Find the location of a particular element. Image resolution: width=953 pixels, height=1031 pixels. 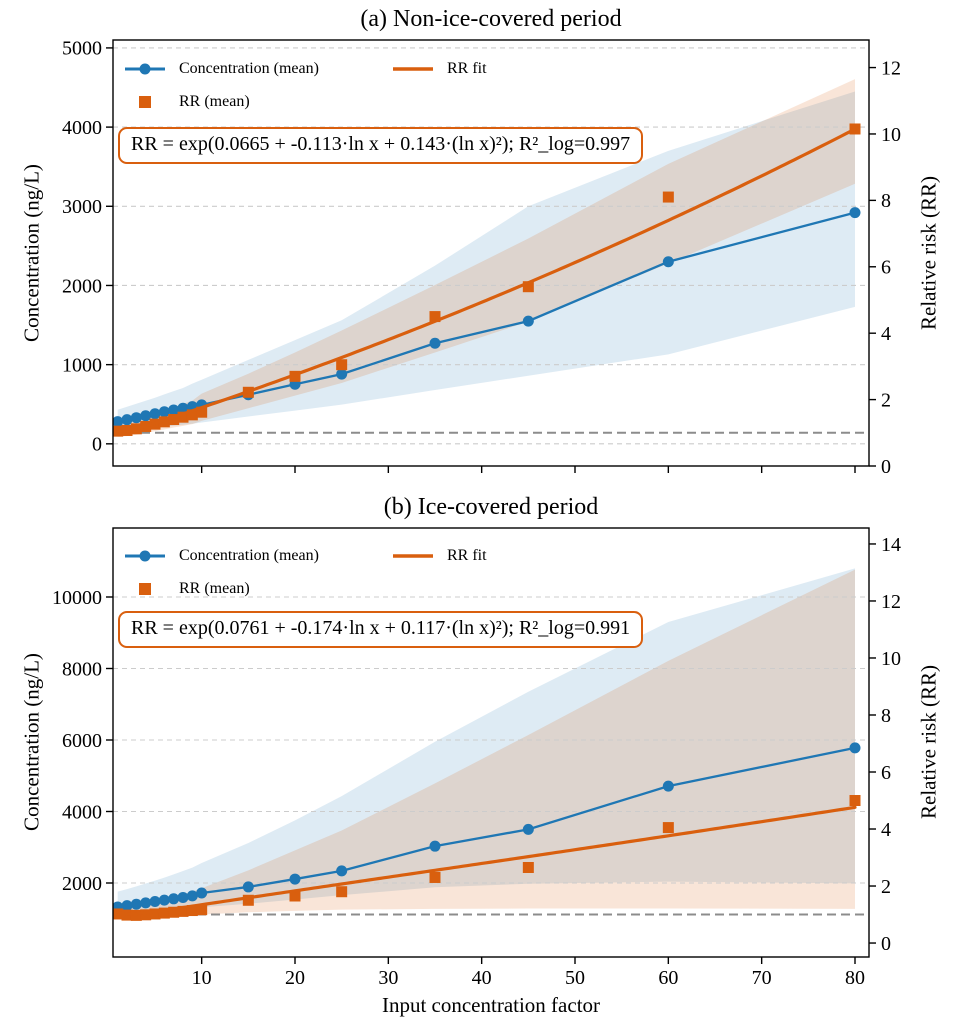

panel-a-legend: Concentration (mean) RR fit RR (mean) is located at coordinates (305, 85).